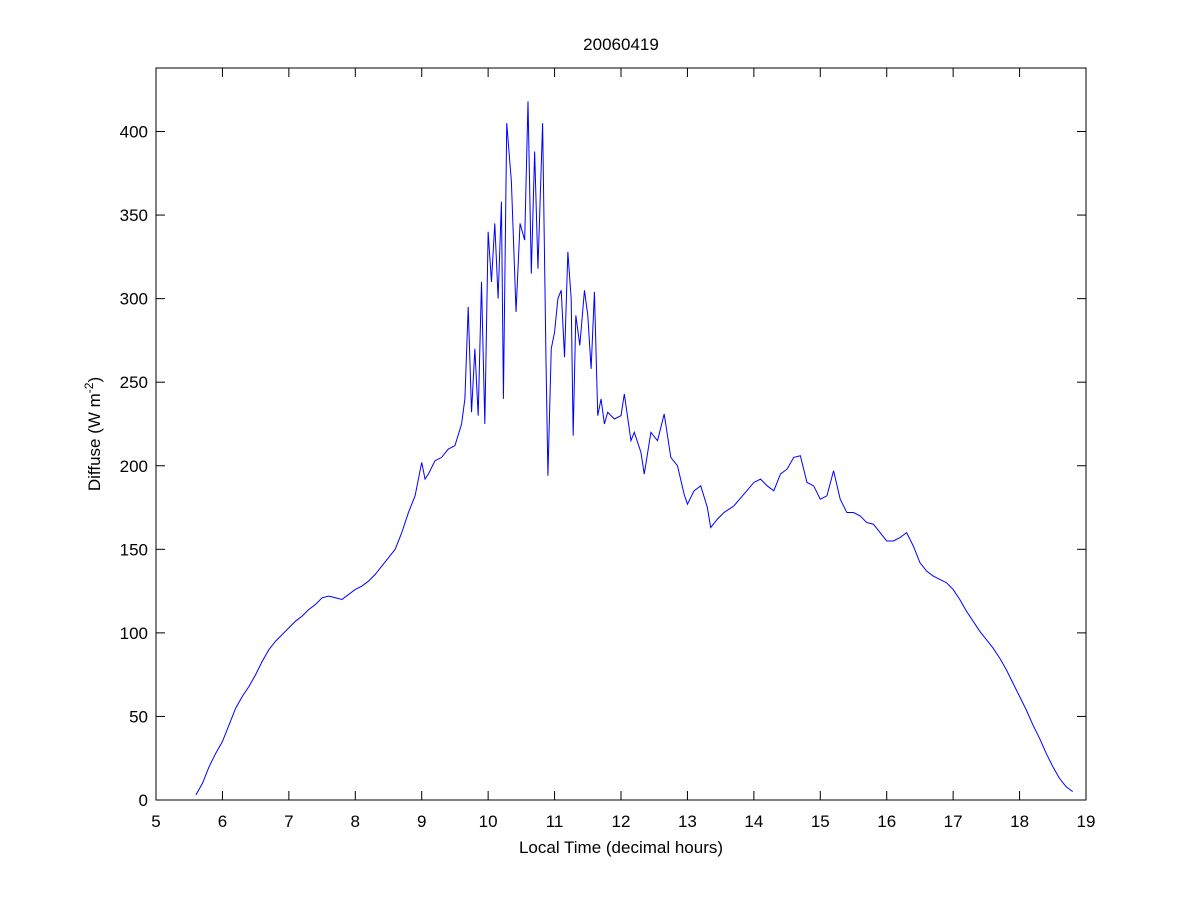  Describe the element at coordinates (753, 821) in the screenshot. I see `x-tick-label: 14` at that location.